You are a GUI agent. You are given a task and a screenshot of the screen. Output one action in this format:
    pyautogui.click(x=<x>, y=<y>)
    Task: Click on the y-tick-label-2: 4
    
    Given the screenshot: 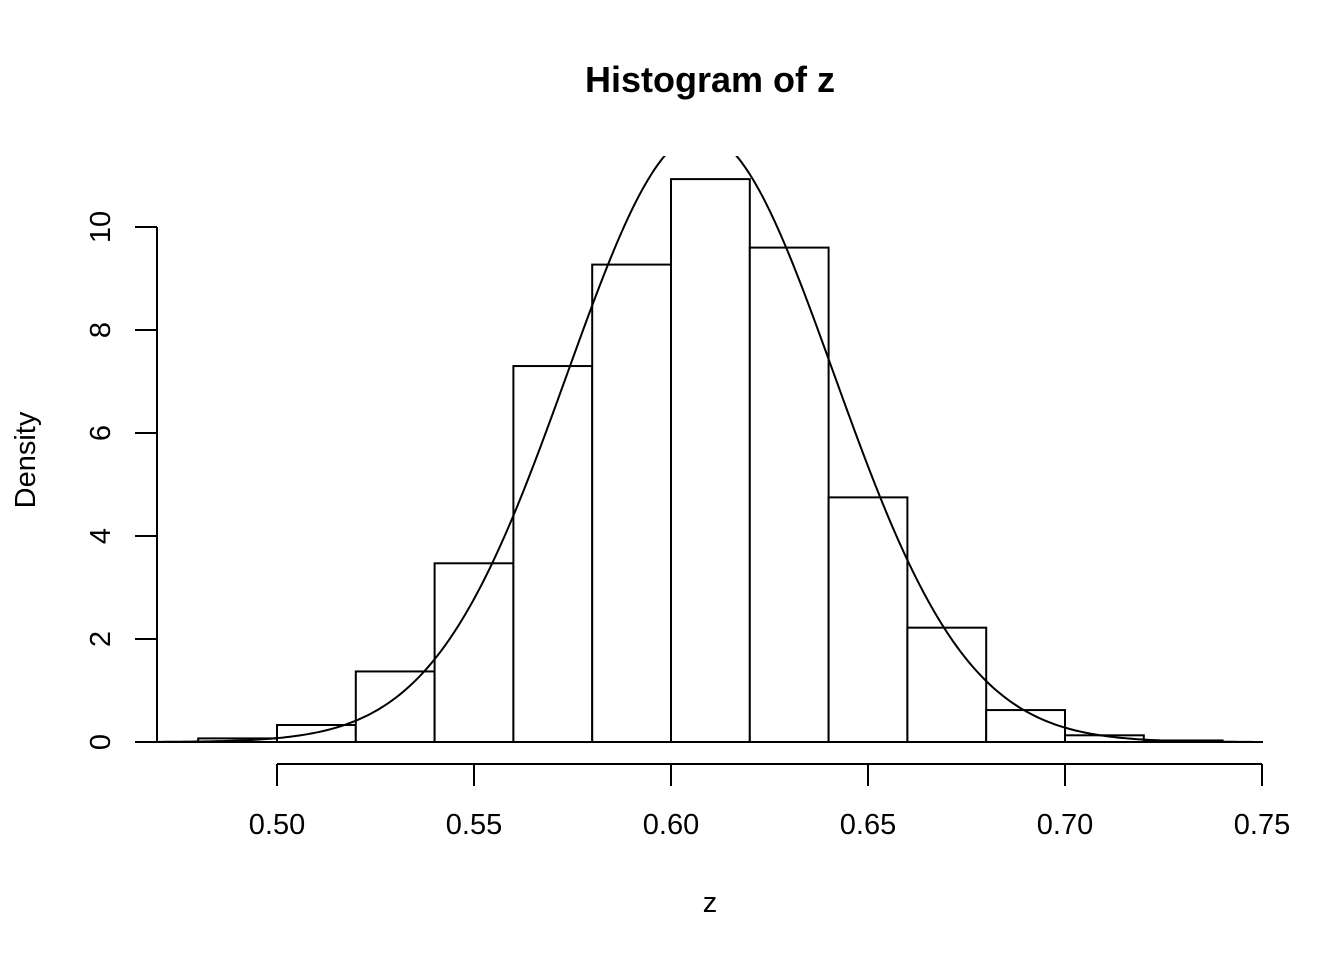 What is the action you would take?
    pyautogui.click(x=101, y=536)
    